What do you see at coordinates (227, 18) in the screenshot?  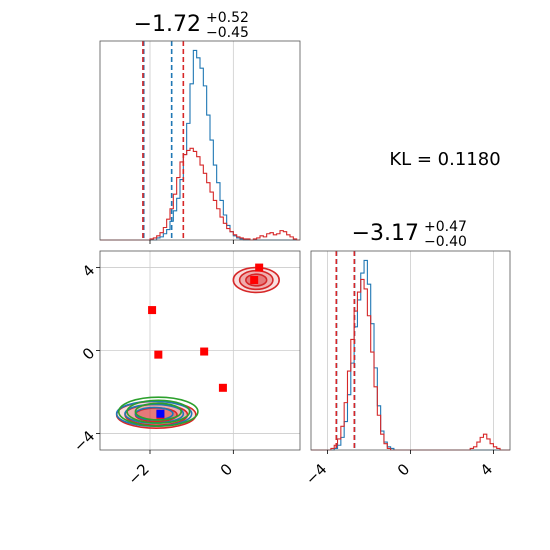 I see `title-upper-error: +0.52` at bounding box center [227, 18].